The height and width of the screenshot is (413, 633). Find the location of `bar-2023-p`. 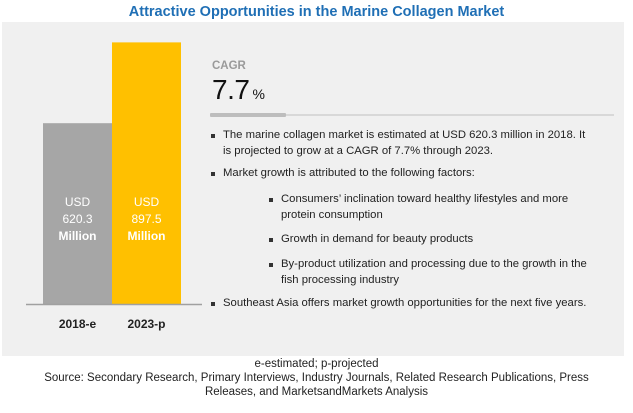

bar-2023-p is located at coordinates (146, 173).